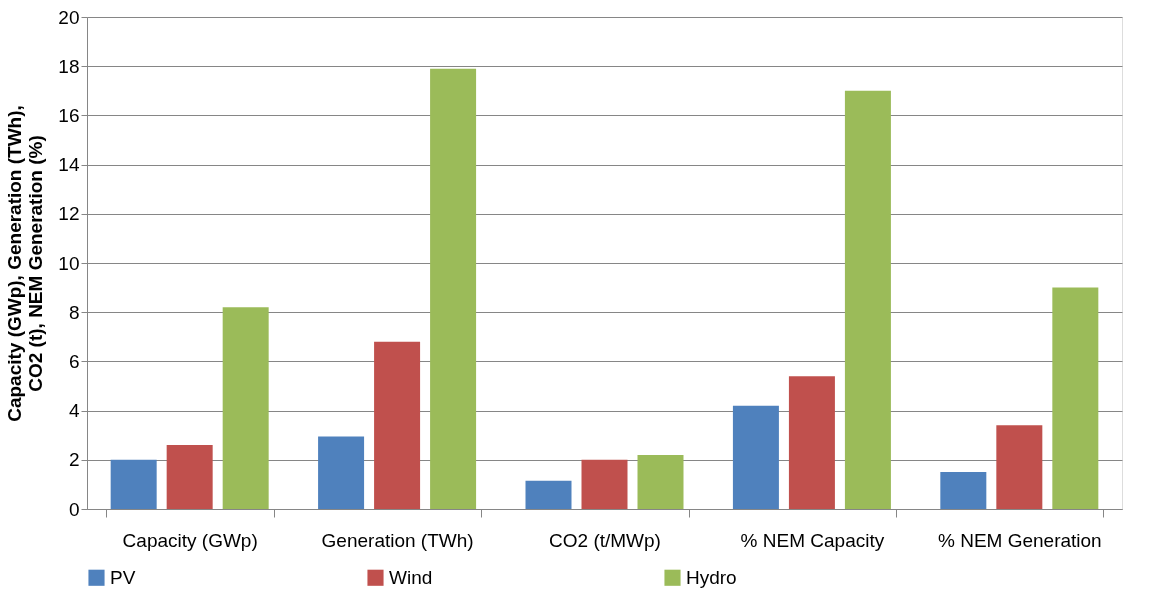  Describe the element at coordinates (69, 263) in the screenshot. I see `y-tick-label: 10` at that location.